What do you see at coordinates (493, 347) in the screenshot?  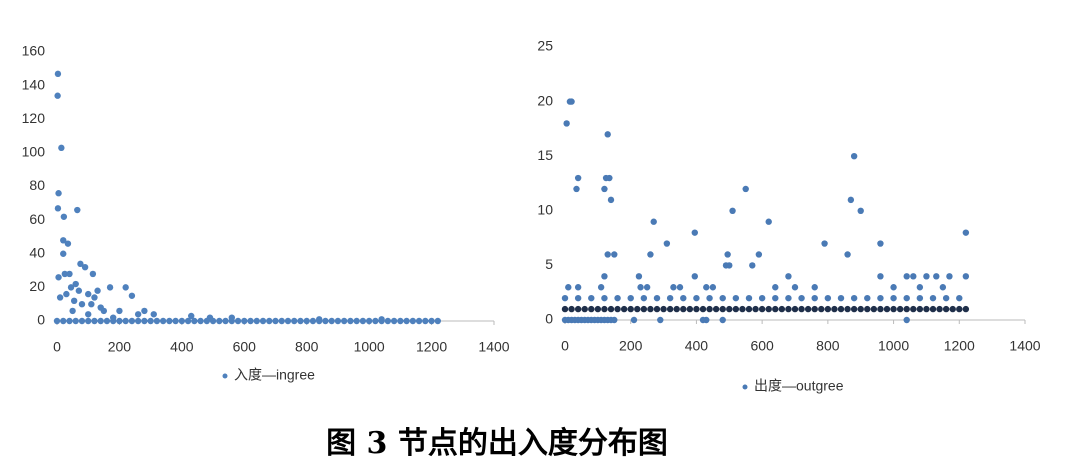 I see `x-tick-label: 1400` at bounding box center [493, 347].